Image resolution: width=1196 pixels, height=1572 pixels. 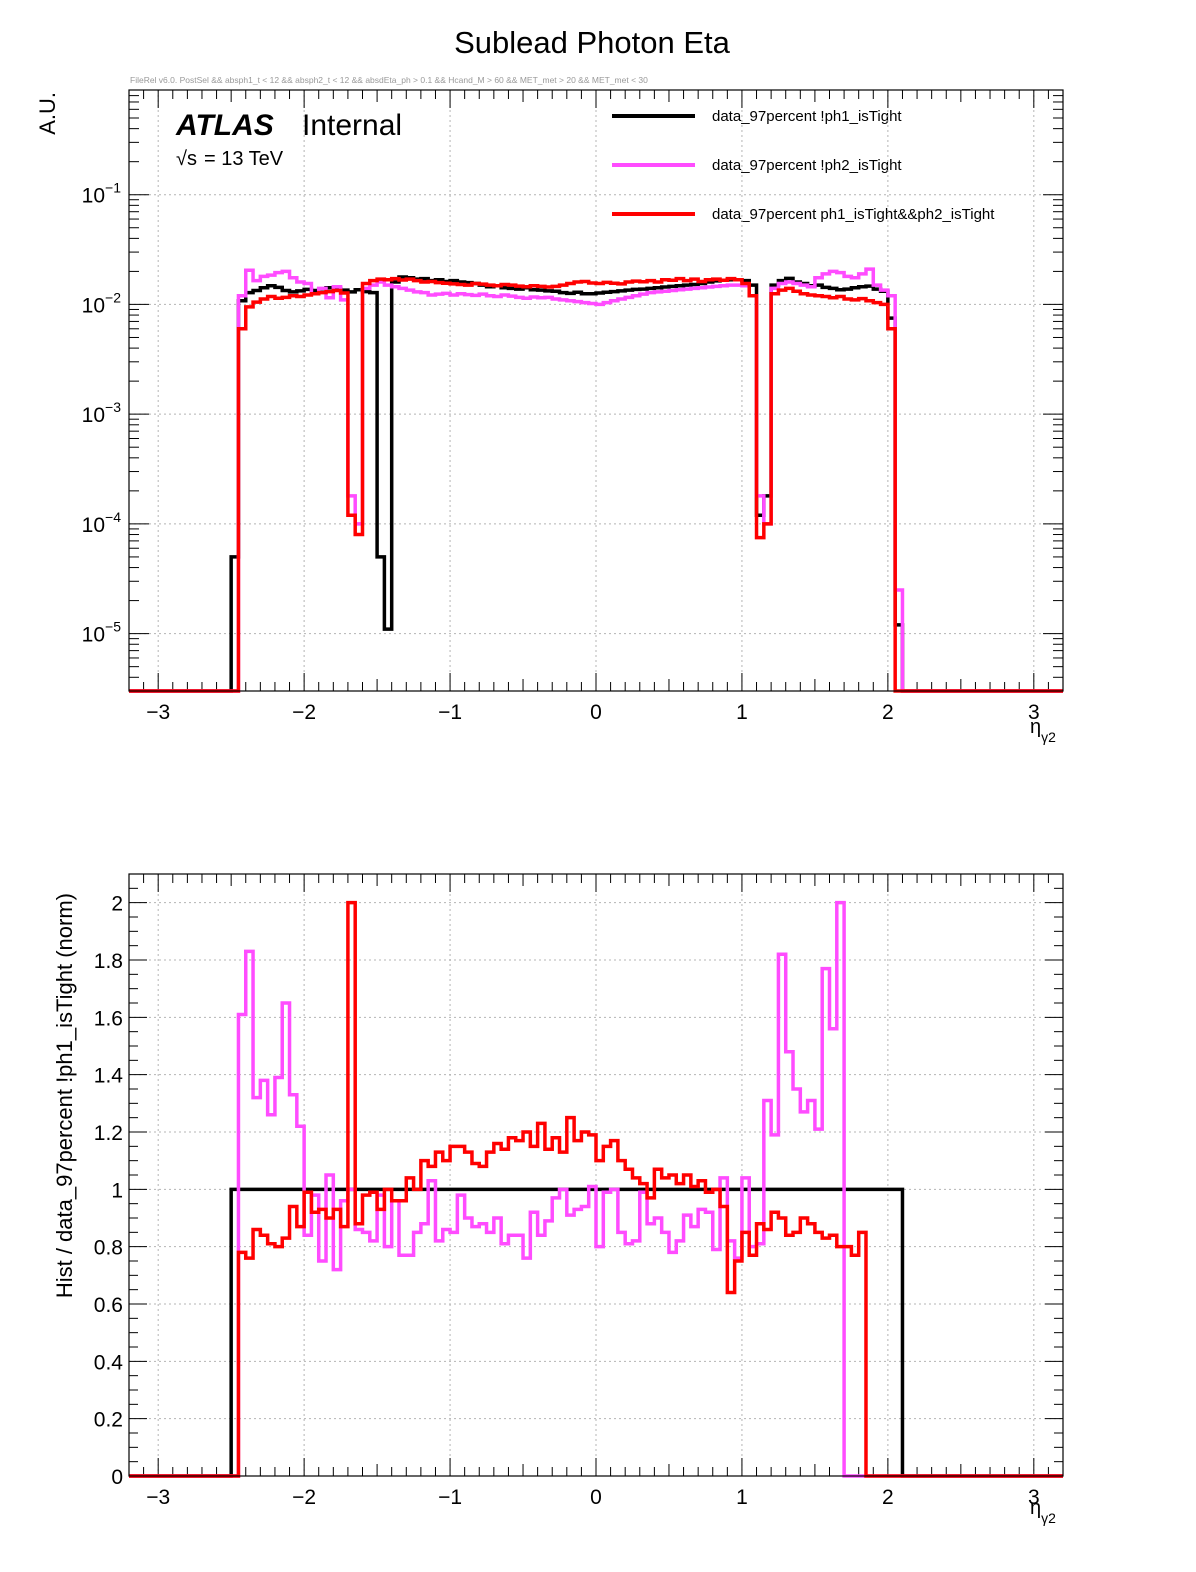 What do you see at coordinates (117, 1477) in the screenshot?
I see `bottom-y-tick-label: 0` at bounding box center [117, 1477].